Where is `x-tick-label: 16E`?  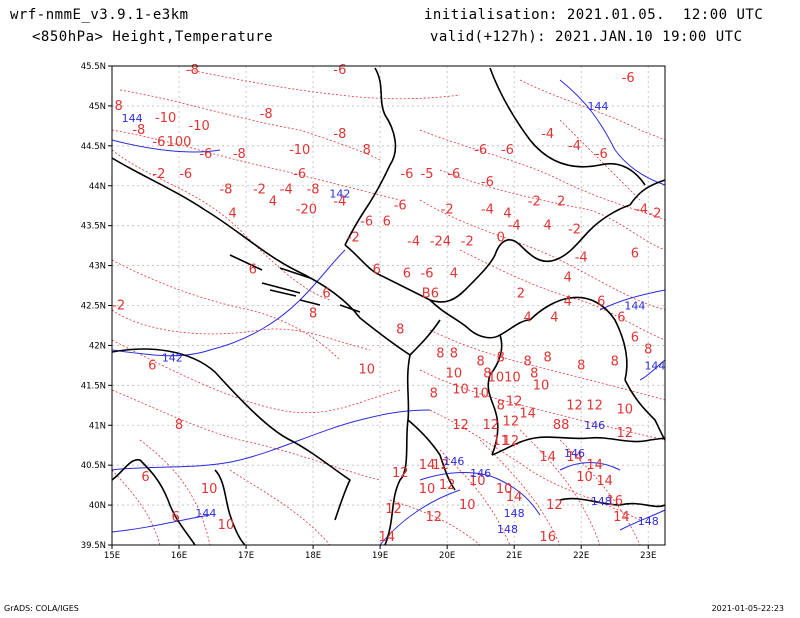
x-tick-label: 16E is located at coordinates (179, 556).